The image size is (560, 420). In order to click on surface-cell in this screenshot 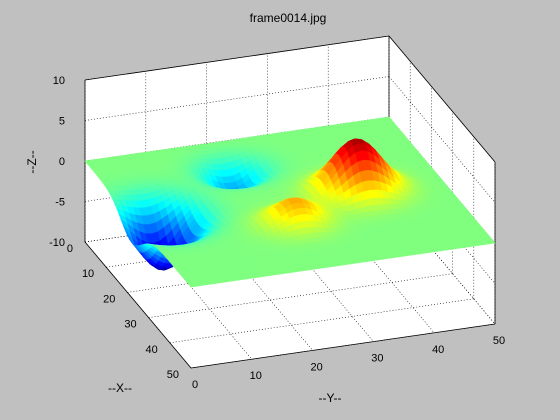, I will do `click(193, 285)`.